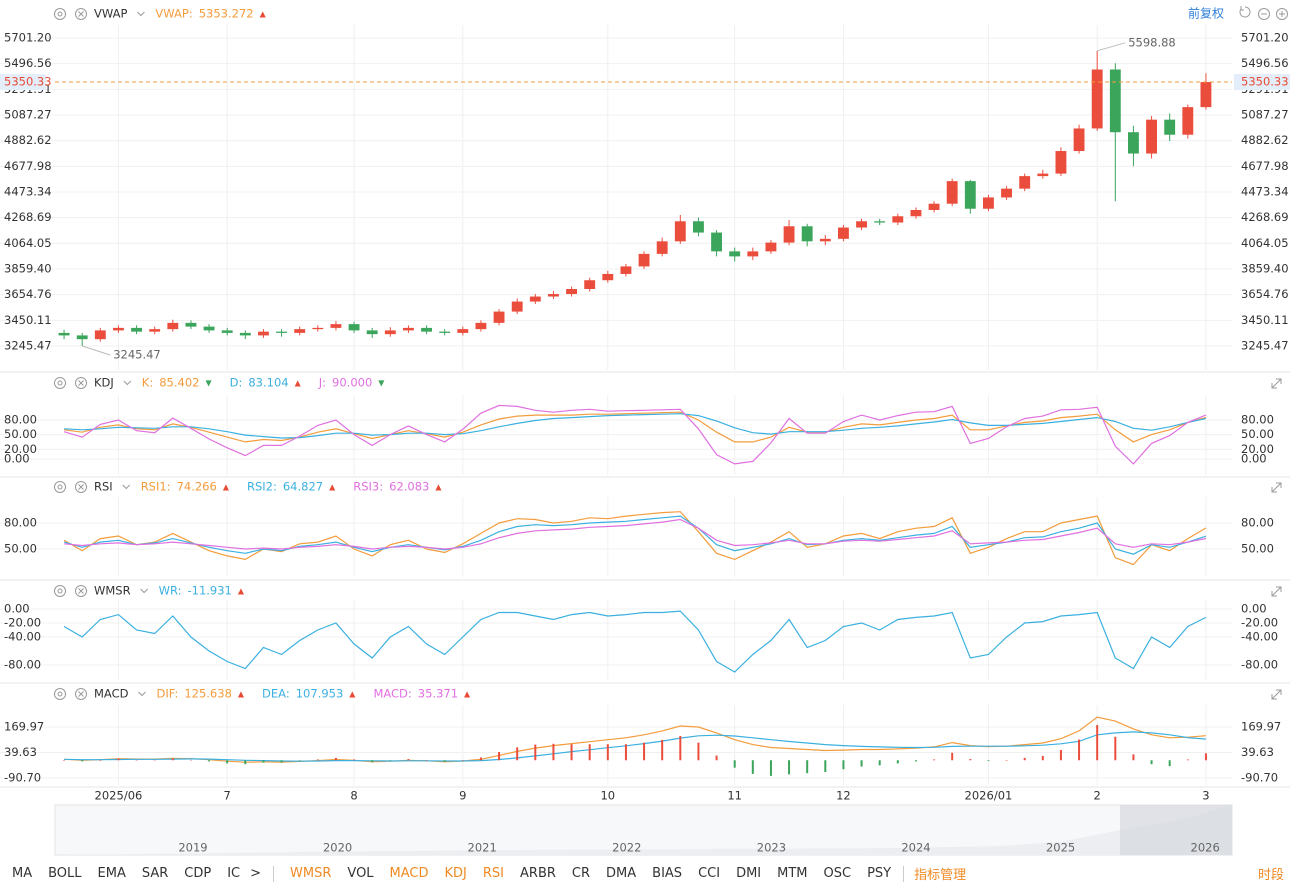 Image resolution: width=1290 pixels, height=885 pixels. What do you see at coordinates (409, 873) in the screenshot?
I see `sub-indicator-tab: MACD` at bounding box center [409, 873].